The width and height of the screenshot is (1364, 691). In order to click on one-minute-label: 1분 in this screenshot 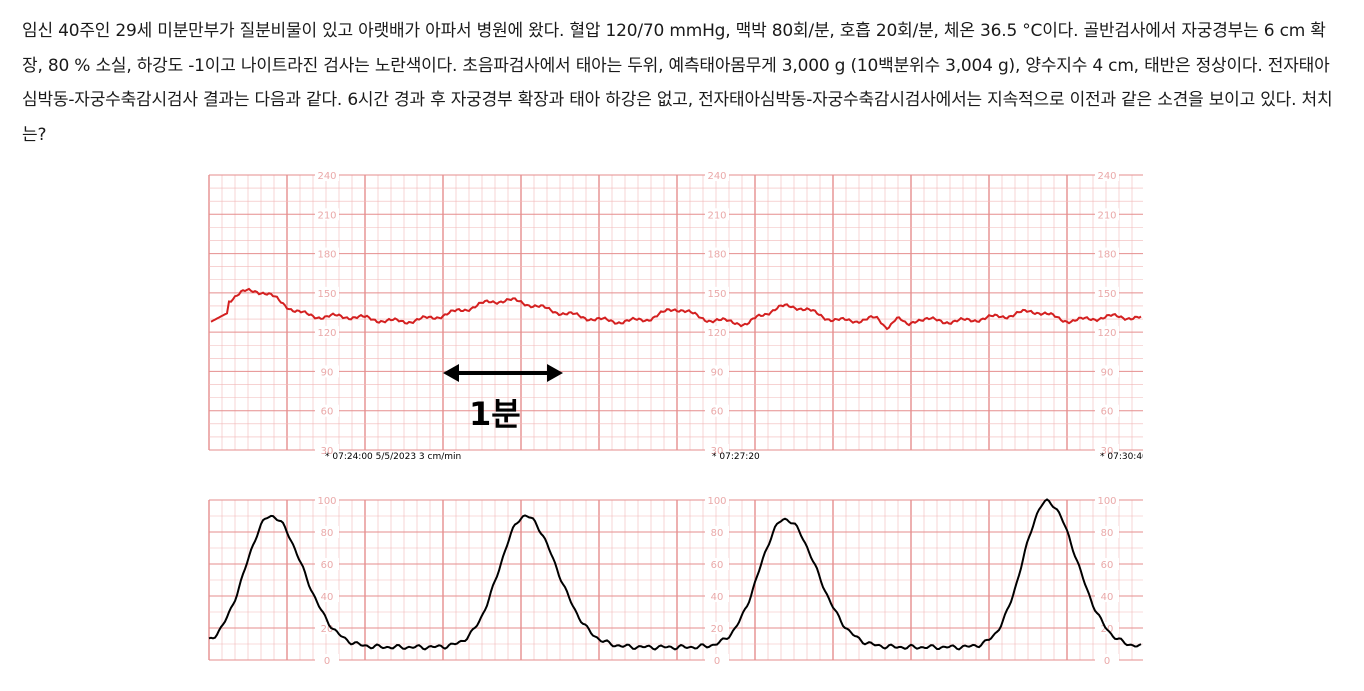, I will do `click(495, 414)`.